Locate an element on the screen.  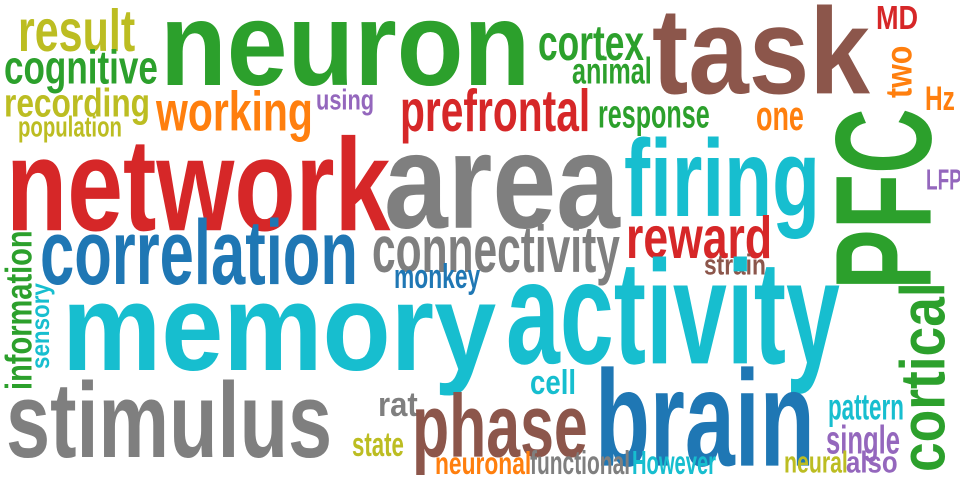
word-single: single is located at coordinates (863, 440).